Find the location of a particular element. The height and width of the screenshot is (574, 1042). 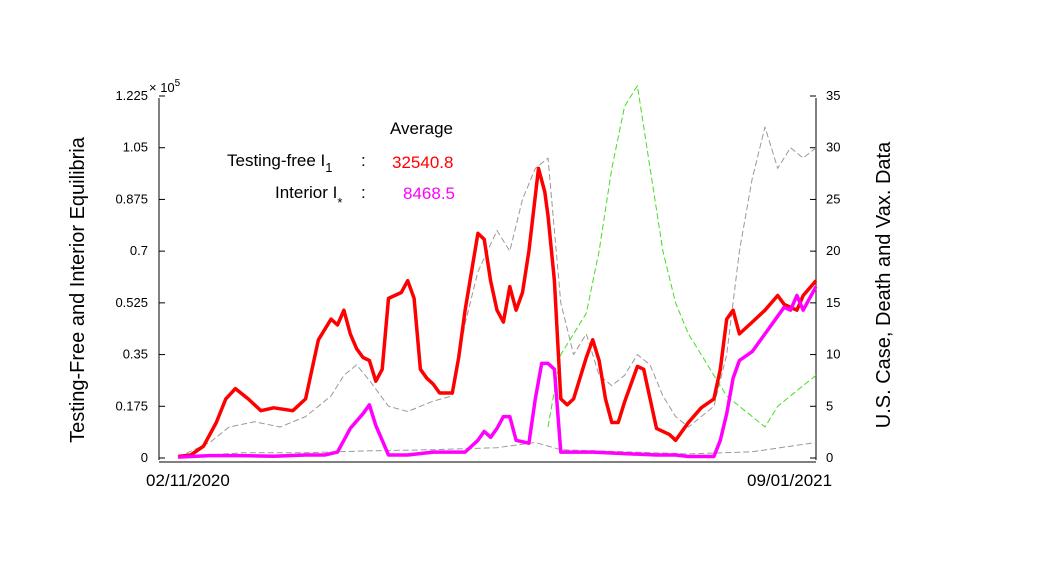

right-tick-label: 30 is located at coordinates (833, 147).